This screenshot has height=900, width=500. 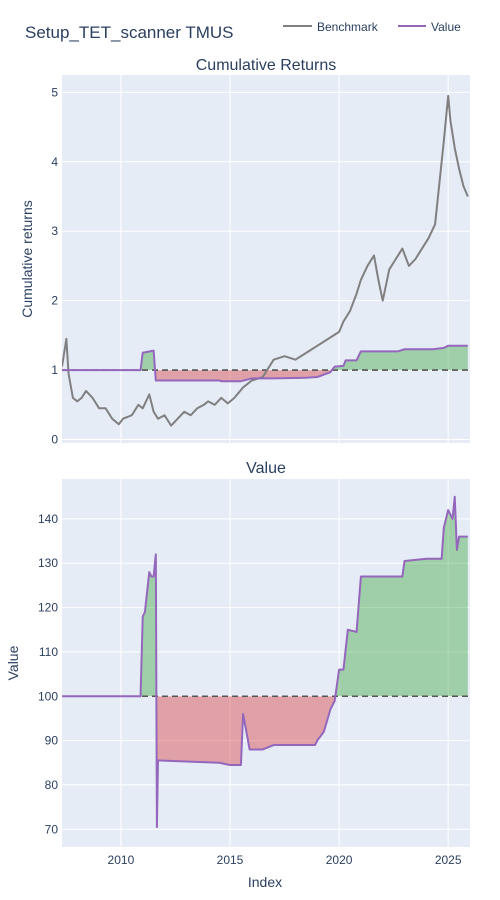 What do you see at coordinates (48, 608) in the screenshot?
I see `value-y-tick-label: 120` at bounding box center [48, 608].